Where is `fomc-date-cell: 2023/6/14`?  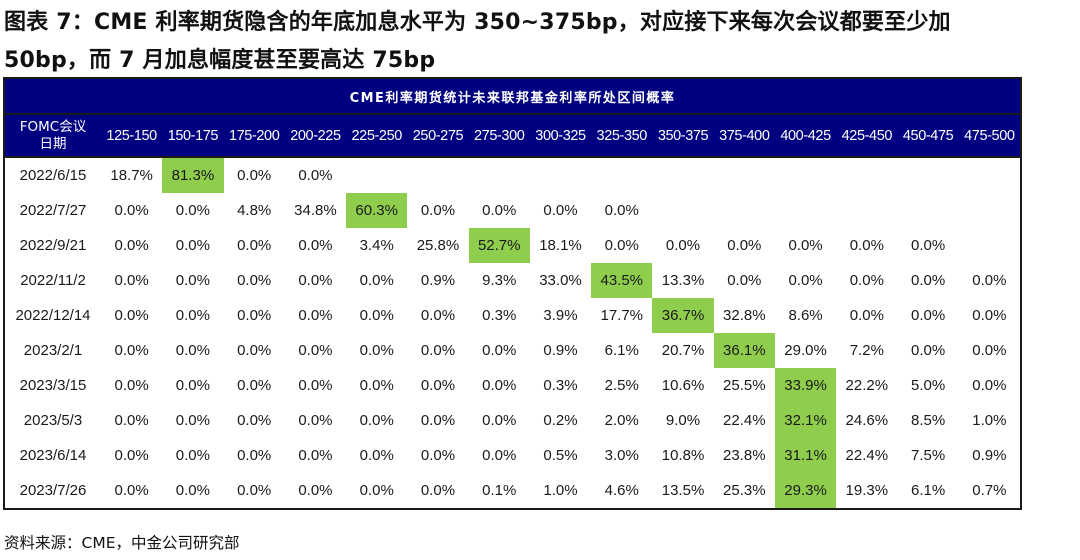
fomc-date-cell: 2023/6/14 is located at coordinates (53, 455).